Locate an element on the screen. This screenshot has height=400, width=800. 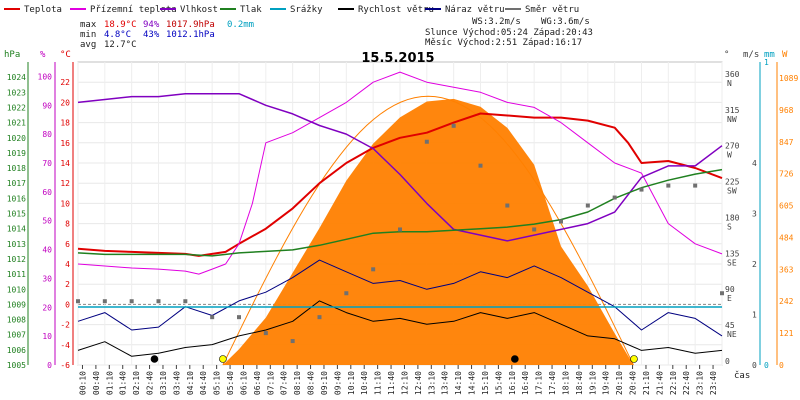
tick-label-wind-direction: 0 is located at coordinates (727, 361).